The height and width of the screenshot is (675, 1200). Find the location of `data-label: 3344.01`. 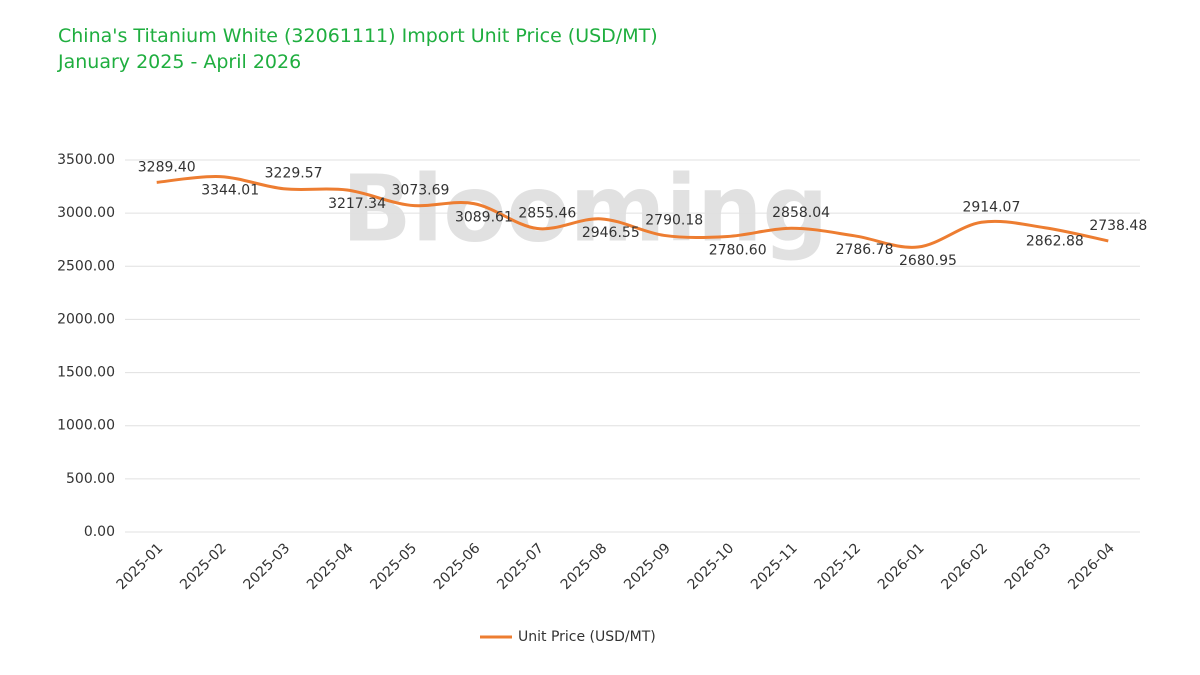

data-label: 3344.01 is located at coordinates (230, 191).